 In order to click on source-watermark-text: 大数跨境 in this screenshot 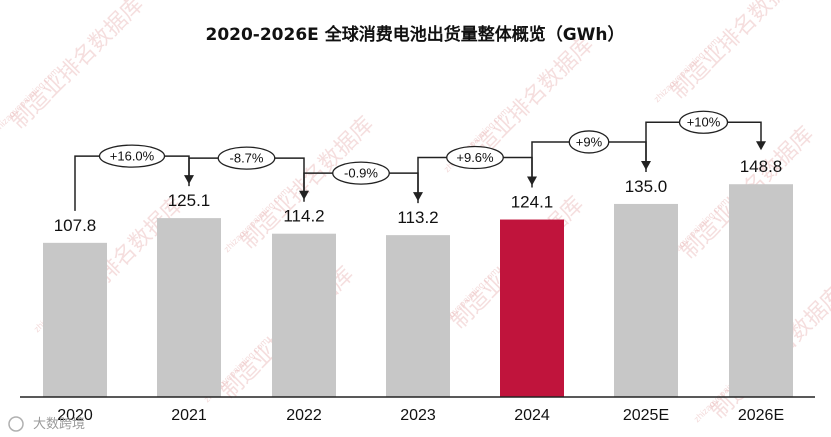, I will do `click(59, 424)`.